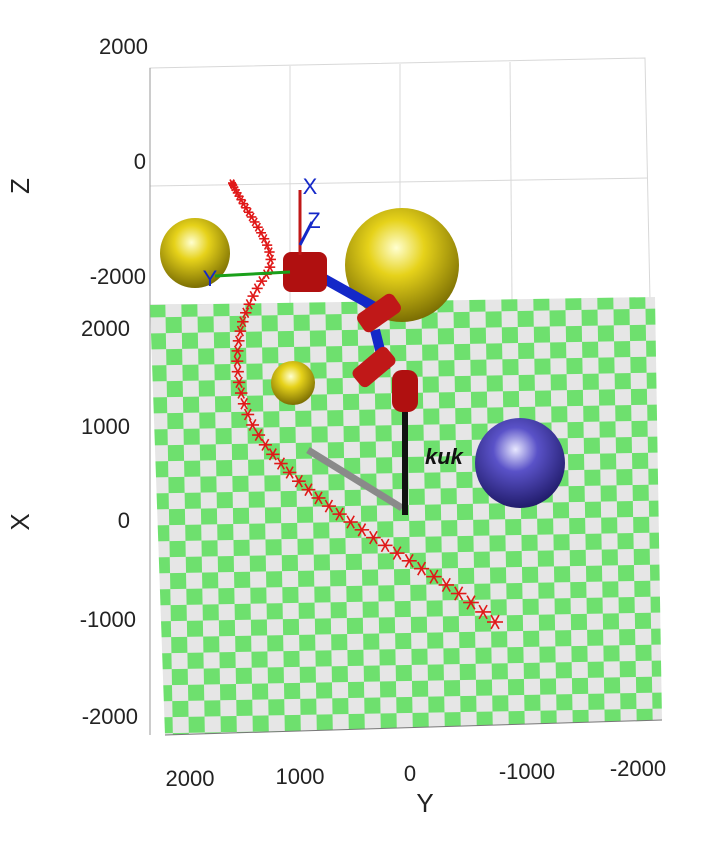 The width and height of the screenshot is (722, 842). What do you see at coordinates (410, 773) in the screenshot?
I see `y-tick: 0` at bounding box center [410, 773].